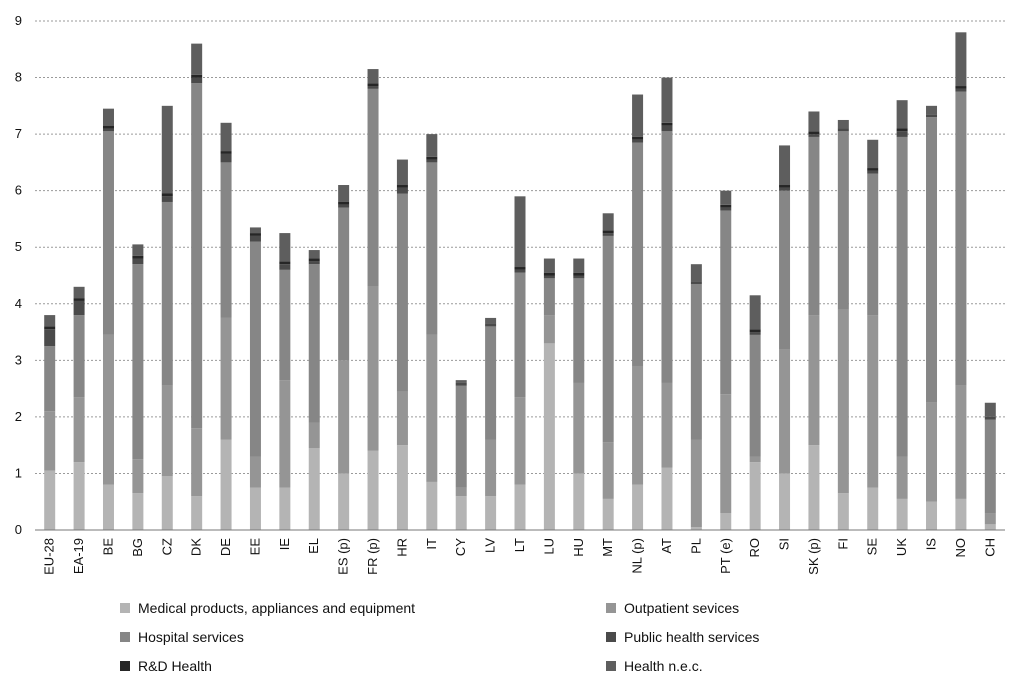 Image resolution: width=1011 pixels, height=674 pixels. I want to click on y-tick-label: 0, so click(18, 529).